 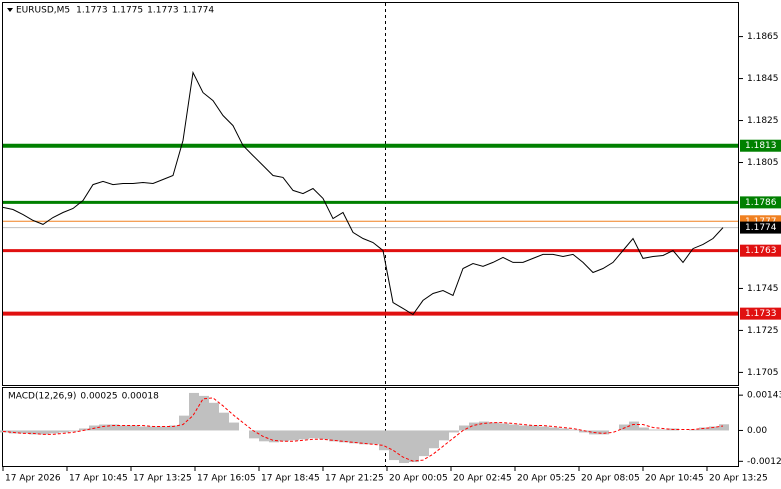 I want to click on x-tick-label: 20 Apr 13:25, so click(x=738, y=479).